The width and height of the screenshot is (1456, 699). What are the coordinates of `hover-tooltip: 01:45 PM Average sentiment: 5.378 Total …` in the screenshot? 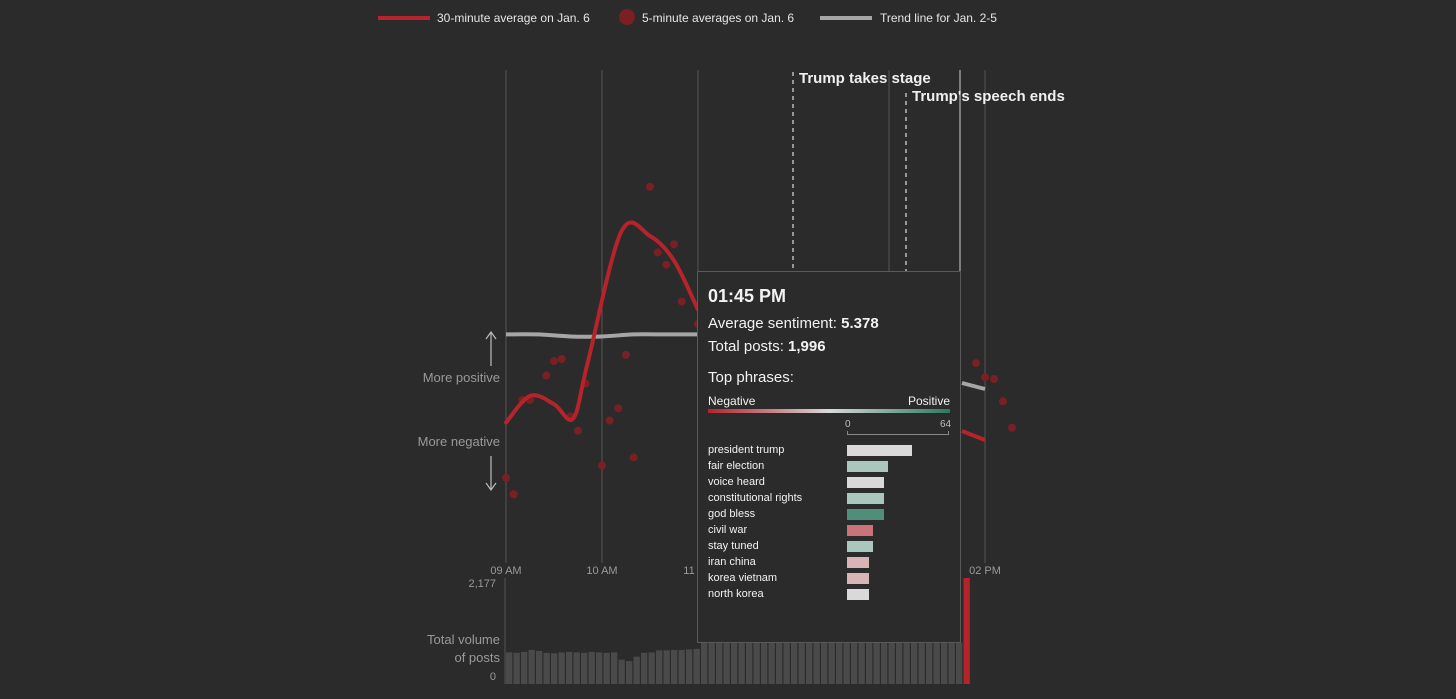 It's located at (829, 457).